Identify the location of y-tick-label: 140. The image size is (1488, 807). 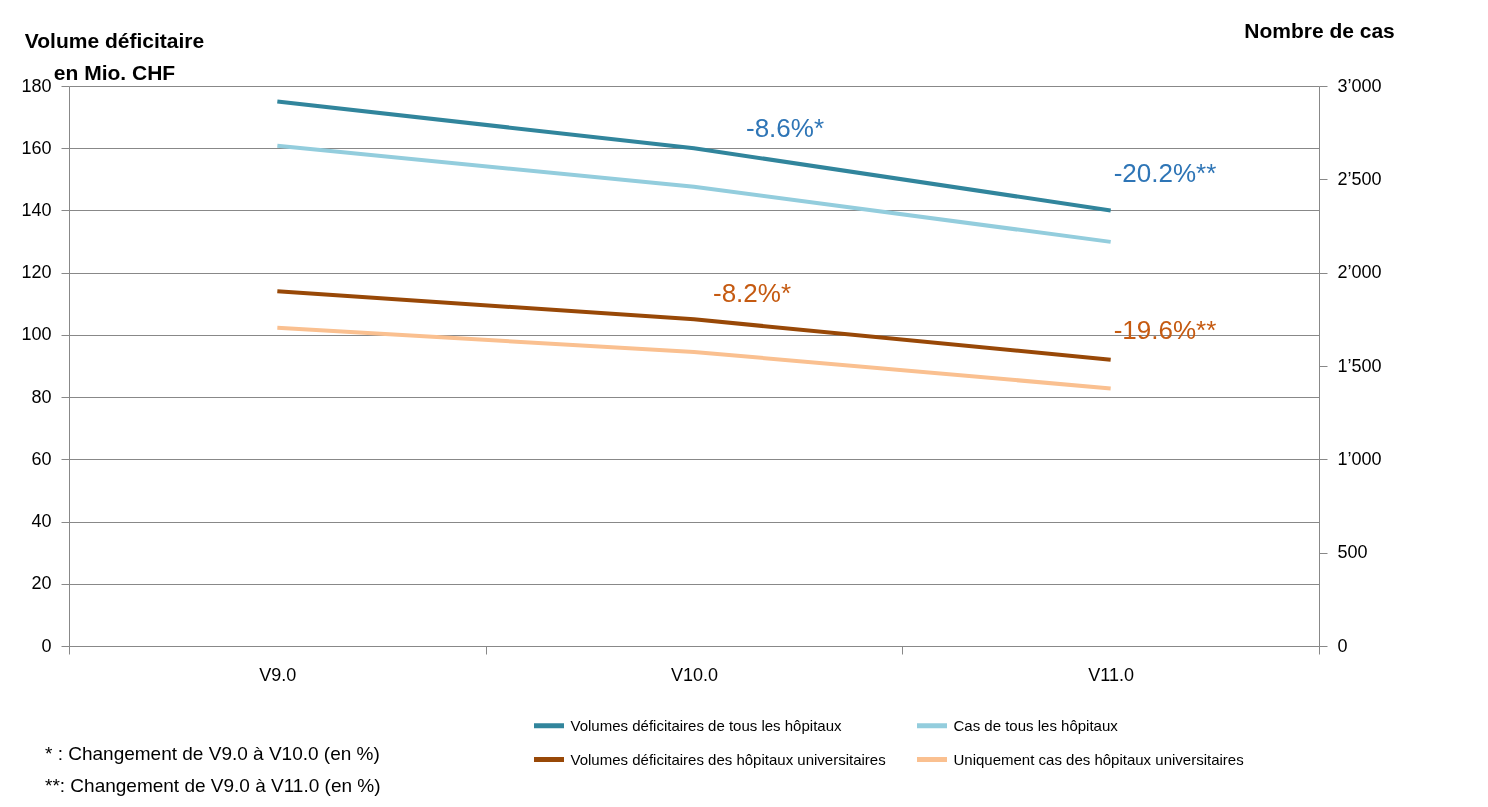
(36, 209).